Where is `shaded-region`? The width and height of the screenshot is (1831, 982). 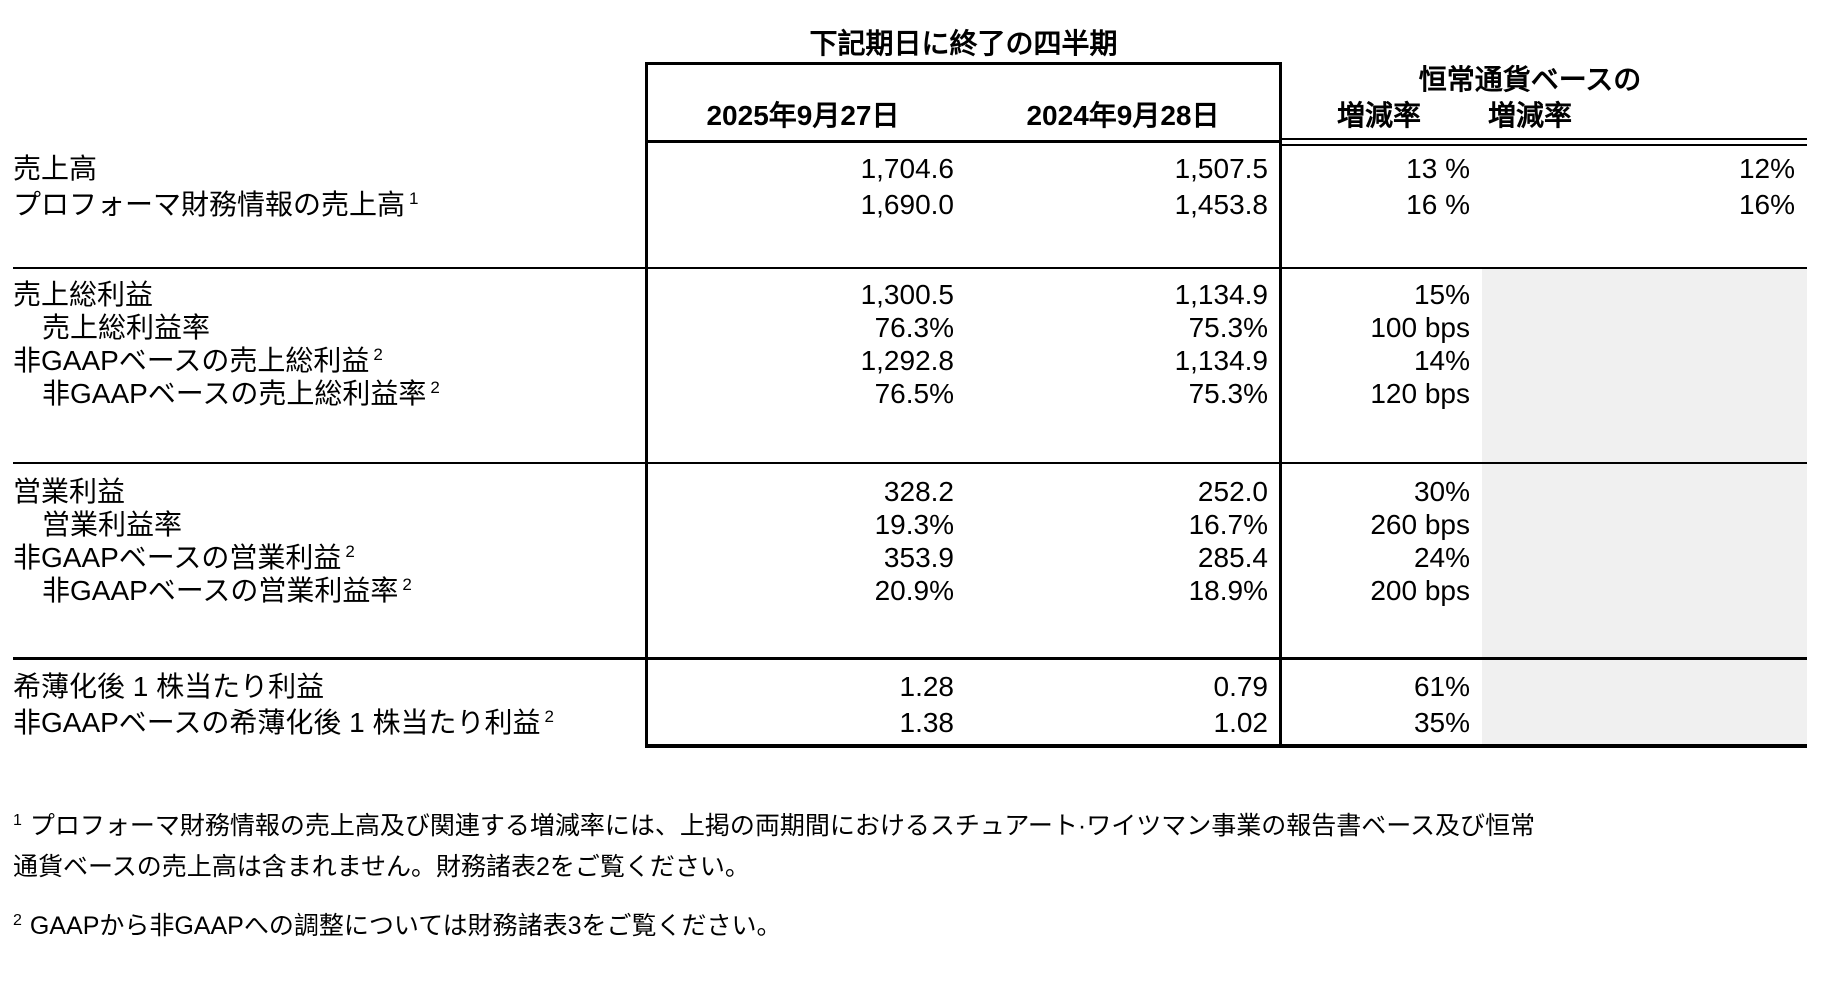 shaded-region is located at coordinates (1644, 507).